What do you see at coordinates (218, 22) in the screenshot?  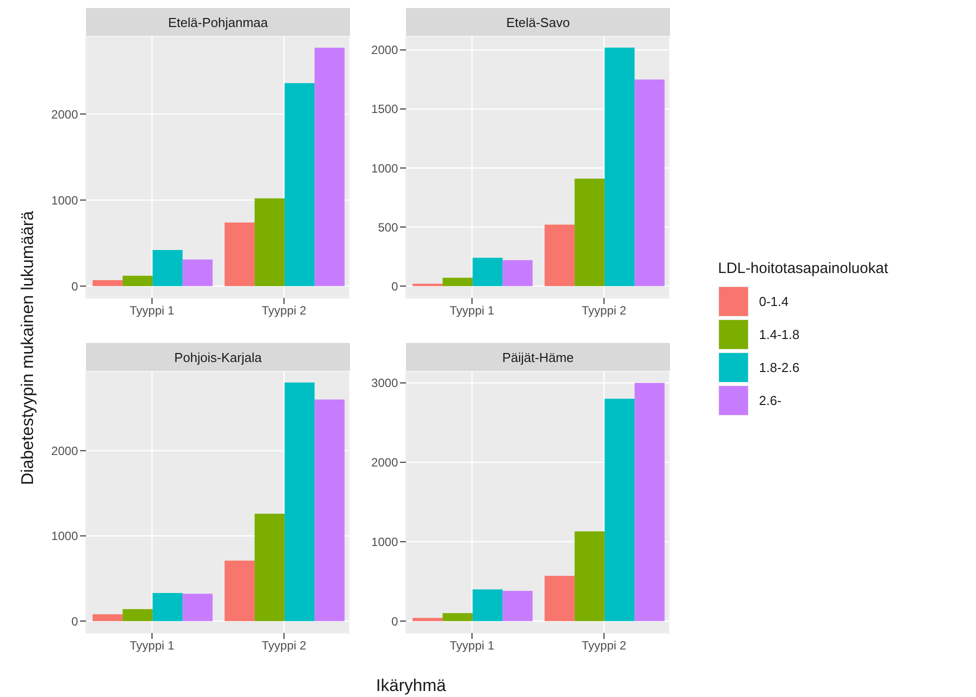 I see `chart-title: Etelä-Pohjanmaa` at bounding box center [218, 22].